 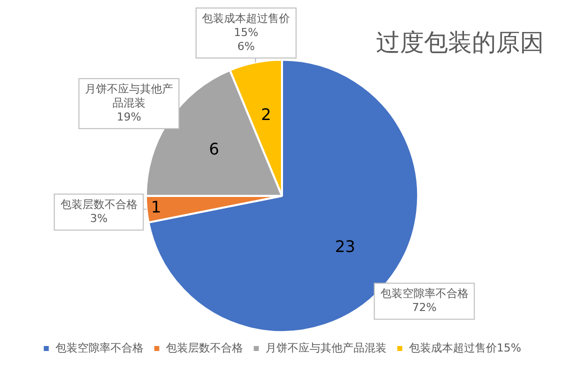 What do you see at coordinates (99, 205) in the screenshot?
I see `slice-label: 包装层数不合格` at bounding box center [99, 205].